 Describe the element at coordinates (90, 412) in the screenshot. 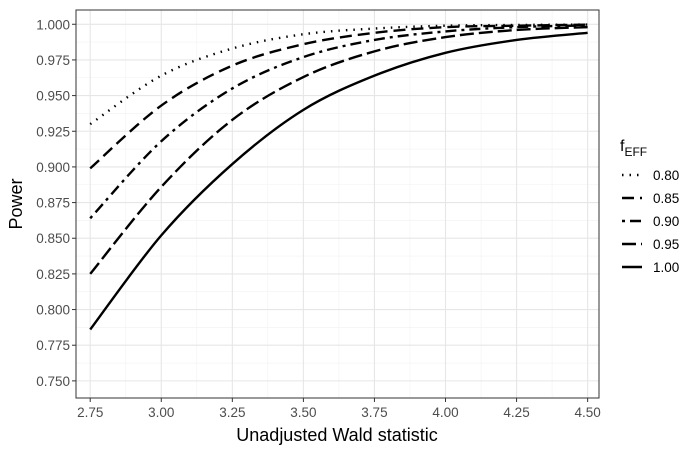

I see `x-tick-label: 2.75` at that location.